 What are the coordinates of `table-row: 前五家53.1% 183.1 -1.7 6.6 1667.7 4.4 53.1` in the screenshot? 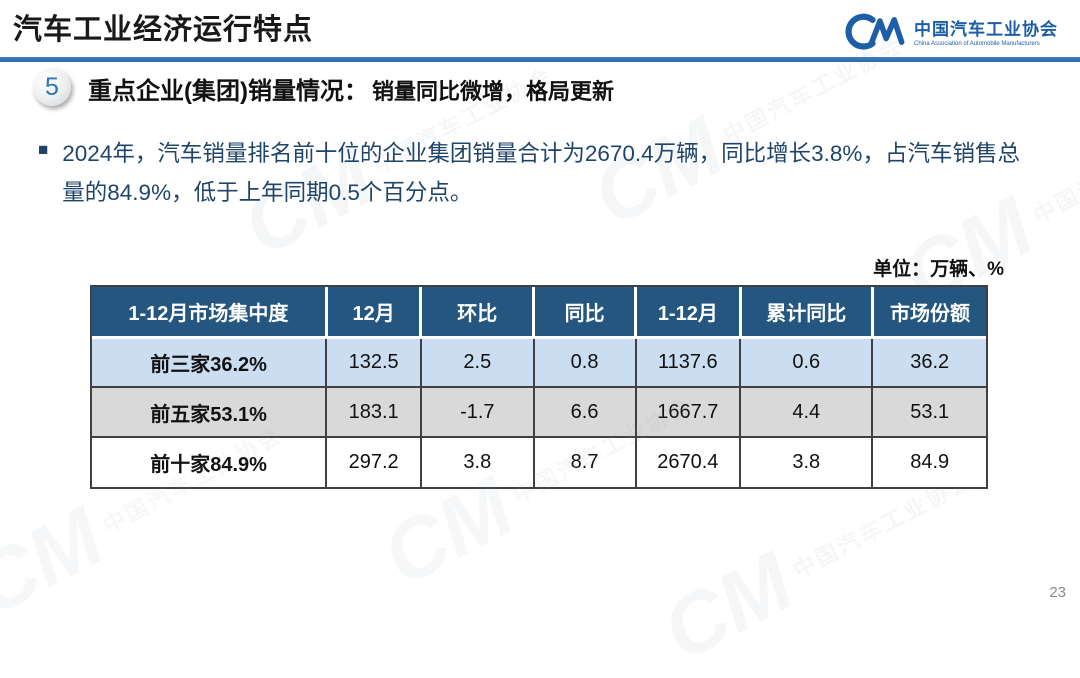 It's located at (539, 411).